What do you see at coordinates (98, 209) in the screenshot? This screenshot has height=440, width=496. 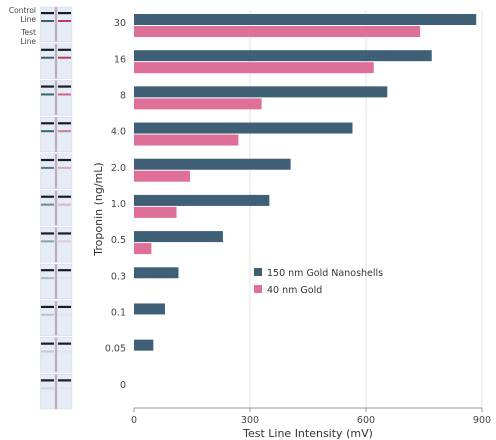 I see `y-axis-title: Troponin (ng/mL)` at bounding box center [98, 209].